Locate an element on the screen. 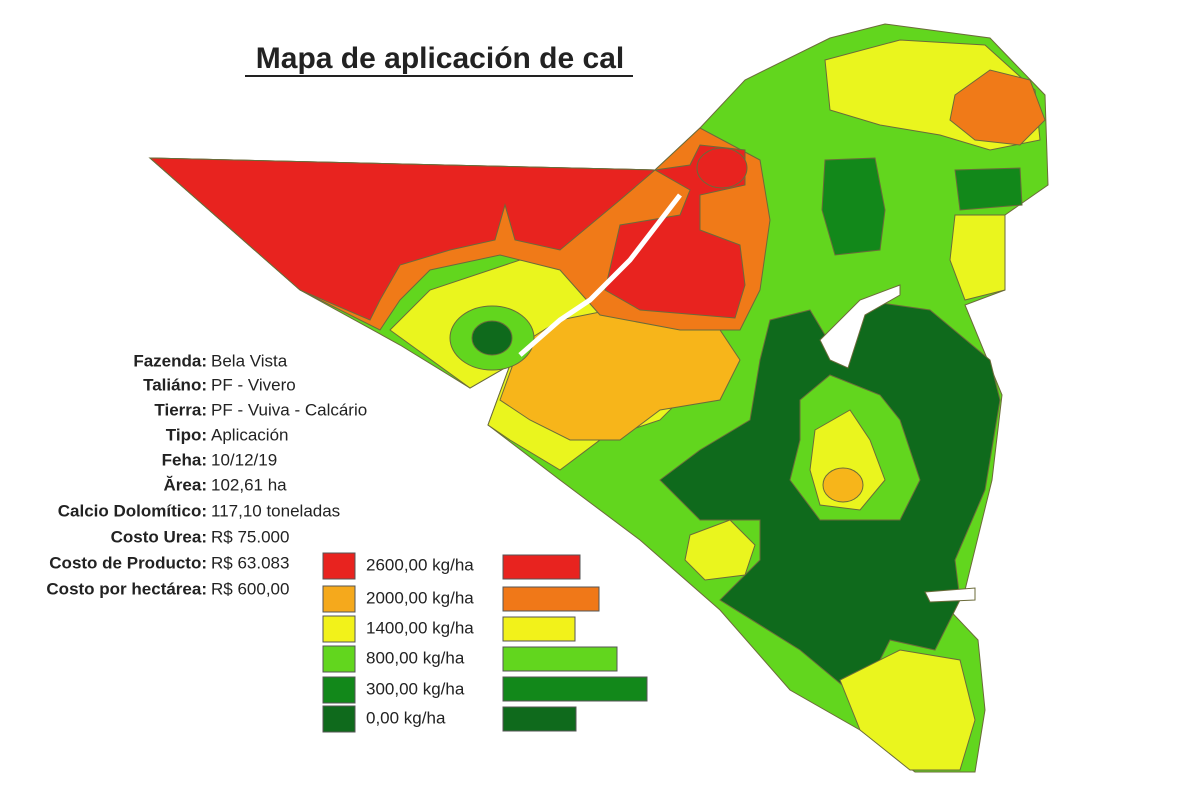  legend-label: 300,00 kg/ha is located at coordinates (415, 688).